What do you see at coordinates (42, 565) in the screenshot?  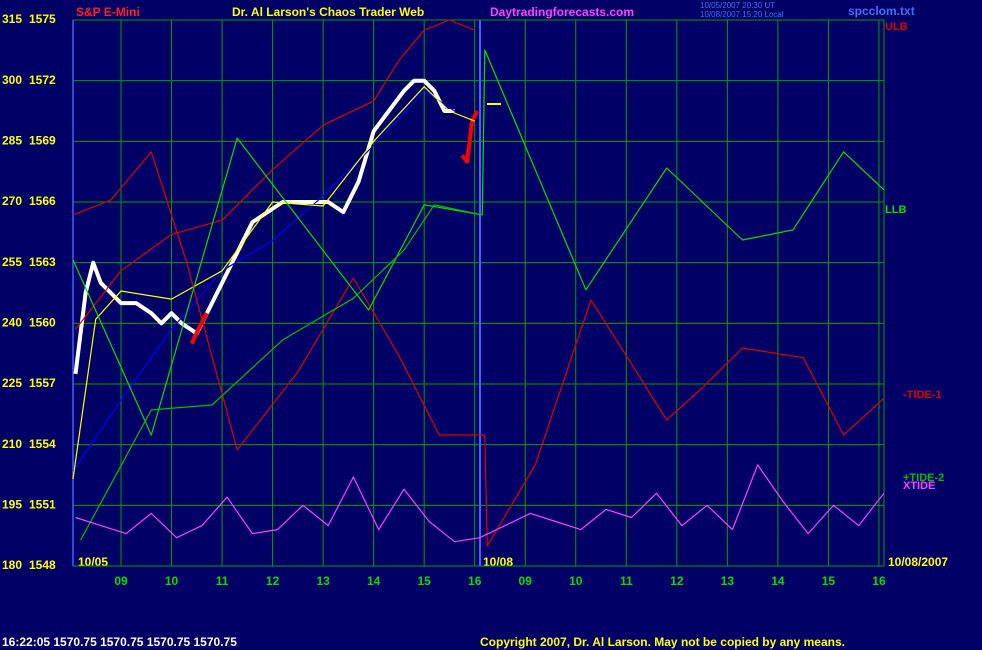 I see `y2-tick-label: 1548` at bounding box center [42, 565].